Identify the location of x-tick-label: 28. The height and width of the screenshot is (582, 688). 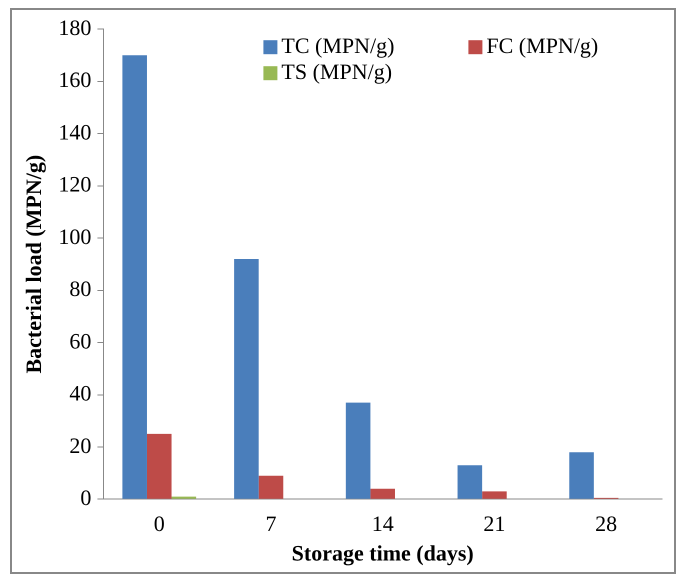
(606, 523).